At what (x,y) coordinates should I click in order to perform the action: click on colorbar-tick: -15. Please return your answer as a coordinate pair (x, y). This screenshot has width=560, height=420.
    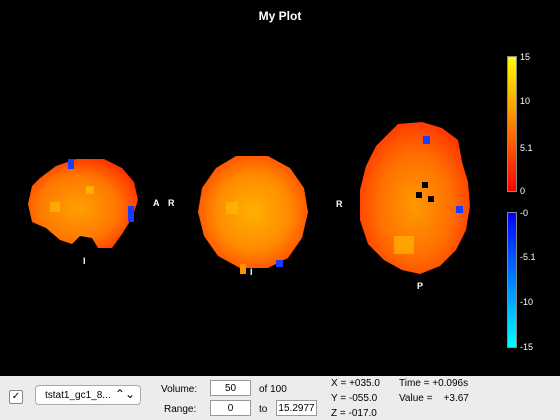
    Looking at the image, I should click on (527, 347).